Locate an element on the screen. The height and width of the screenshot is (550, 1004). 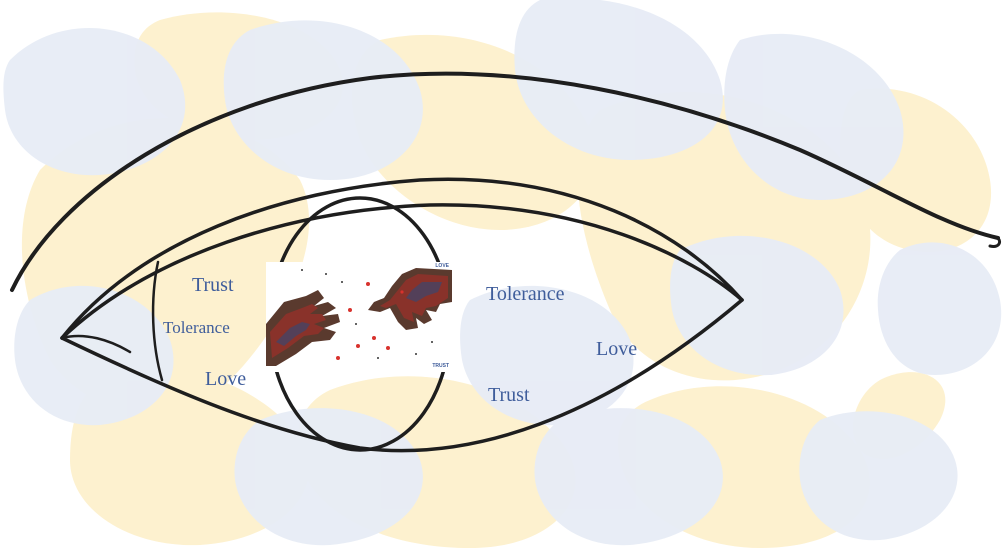
tiny-people-dots is located at coordinates (367, 314).